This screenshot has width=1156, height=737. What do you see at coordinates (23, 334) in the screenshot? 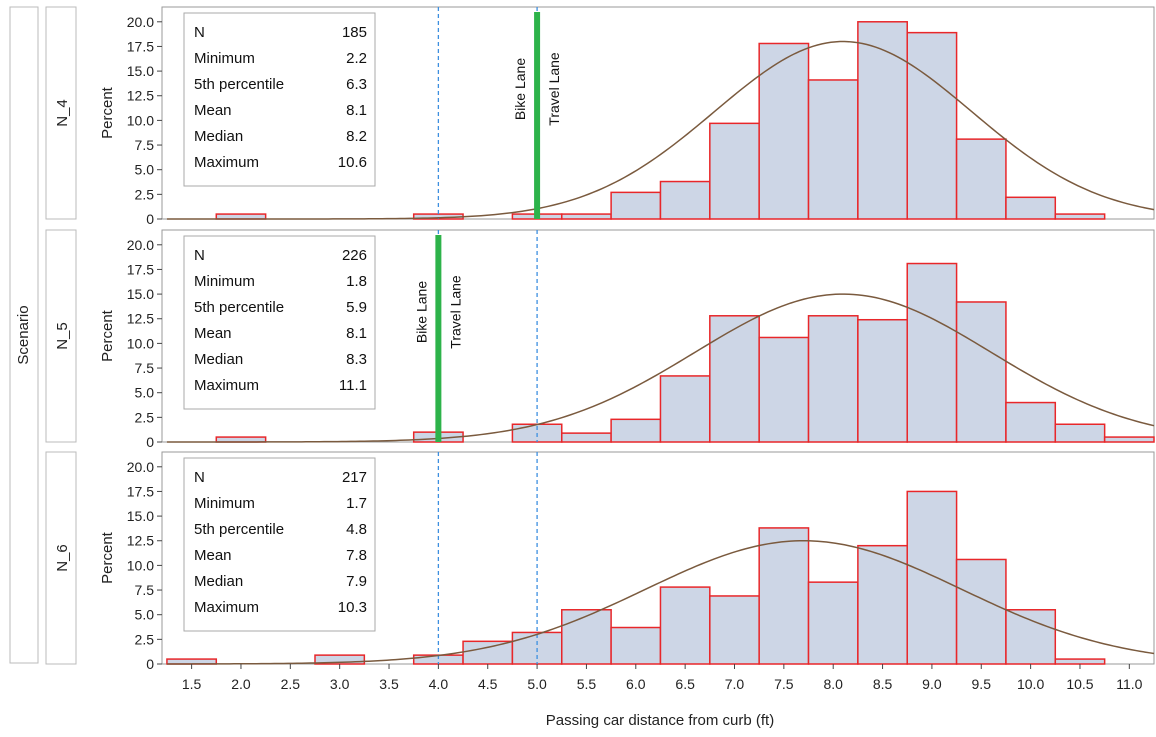
I see `row-header-label: Scenario` at bounding box center [23, 334].